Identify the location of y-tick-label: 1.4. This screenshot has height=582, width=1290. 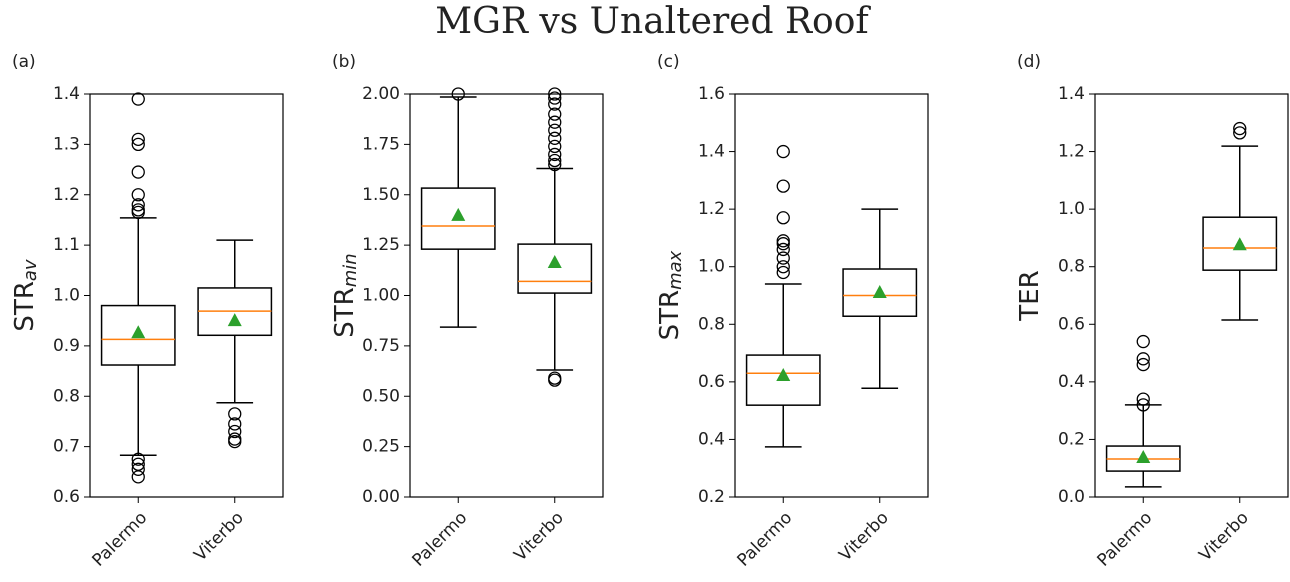
(1071, 94).